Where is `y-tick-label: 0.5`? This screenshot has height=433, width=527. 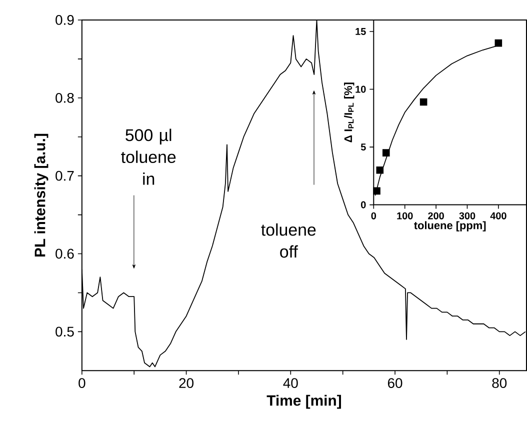 y-tick-label: 0.5 is located at coordinates (65, 331).